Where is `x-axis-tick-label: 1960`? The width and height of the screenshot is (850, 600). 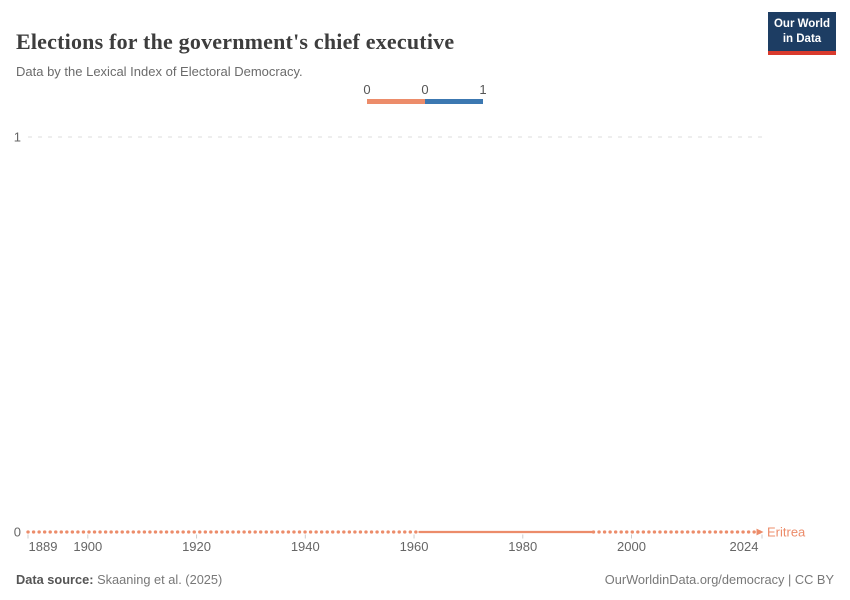 x-axis-tick-label: 1960 is located at coordinates (414, 546).